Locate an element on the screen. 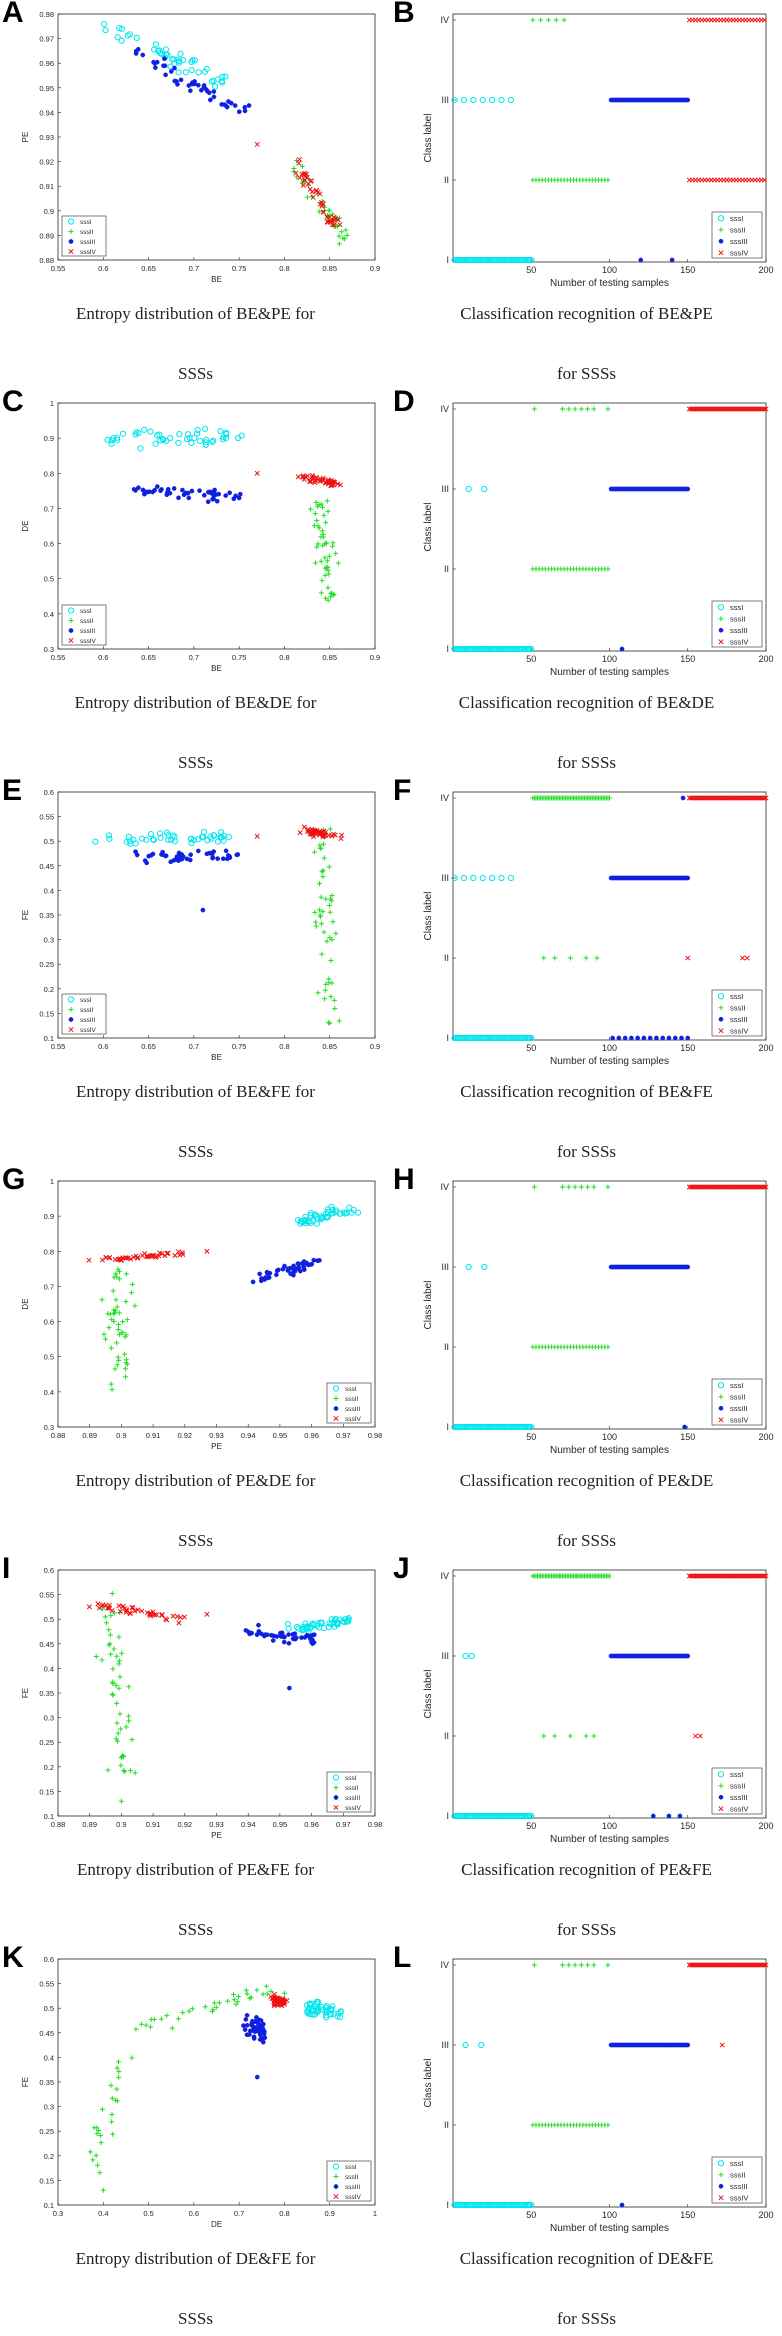  panel-letter: L is located at coordinates (402, 1957).